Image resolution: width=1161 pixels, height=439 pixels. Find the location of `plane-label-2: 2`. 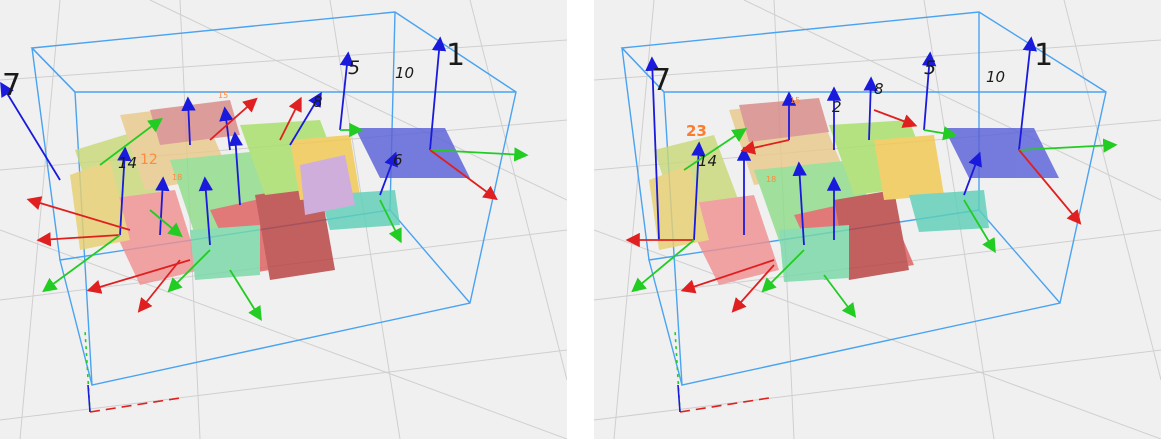

plane-label-2: 2 is located at coordinates (837, 107).